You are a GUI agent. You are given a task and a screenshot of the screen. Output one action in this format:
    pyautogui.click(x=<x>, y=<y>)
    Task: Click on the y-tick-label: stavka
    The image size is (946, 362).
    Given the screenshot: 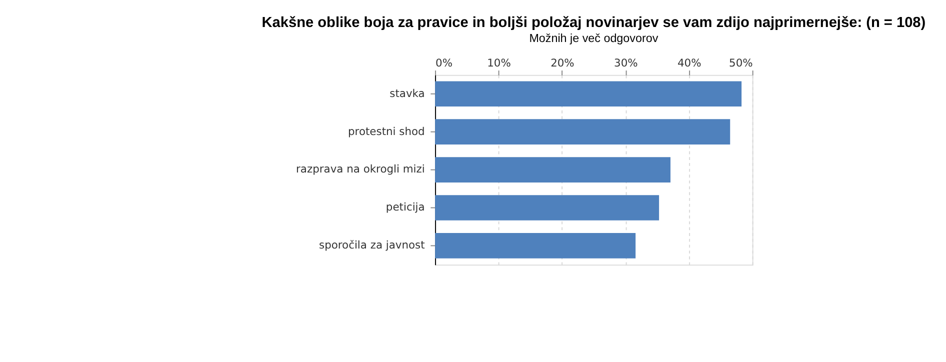 What is the action you would take?
    pyautogui.click(x=407, y=93)
    